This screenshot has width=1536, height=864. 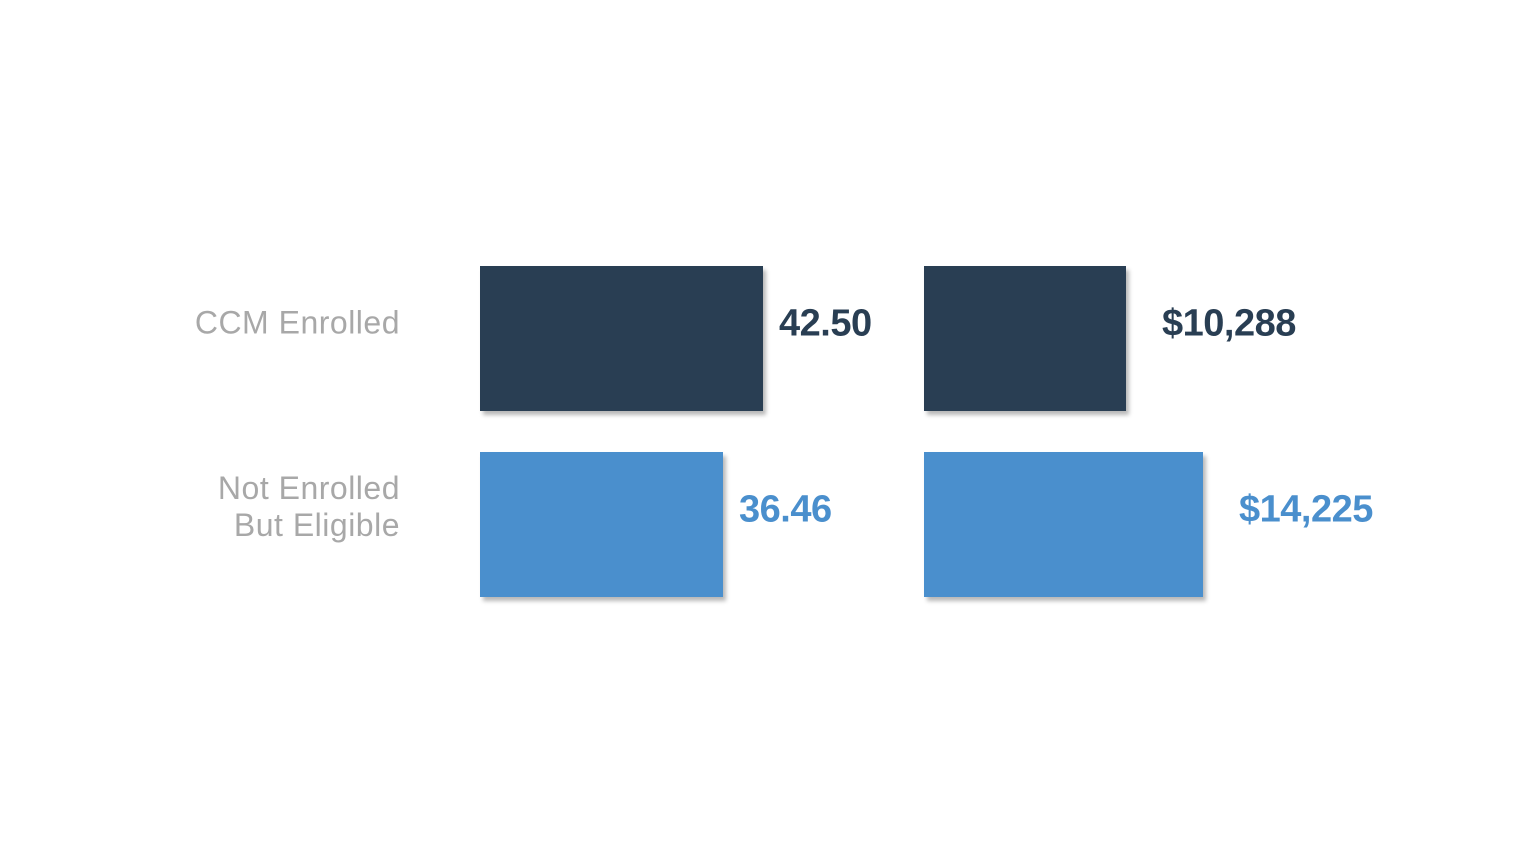 What do you see at coordinates (1063, 524) in the screenshot?
I see `right-chart-bar-not-enrolled` at bounding box center [1063, 524].